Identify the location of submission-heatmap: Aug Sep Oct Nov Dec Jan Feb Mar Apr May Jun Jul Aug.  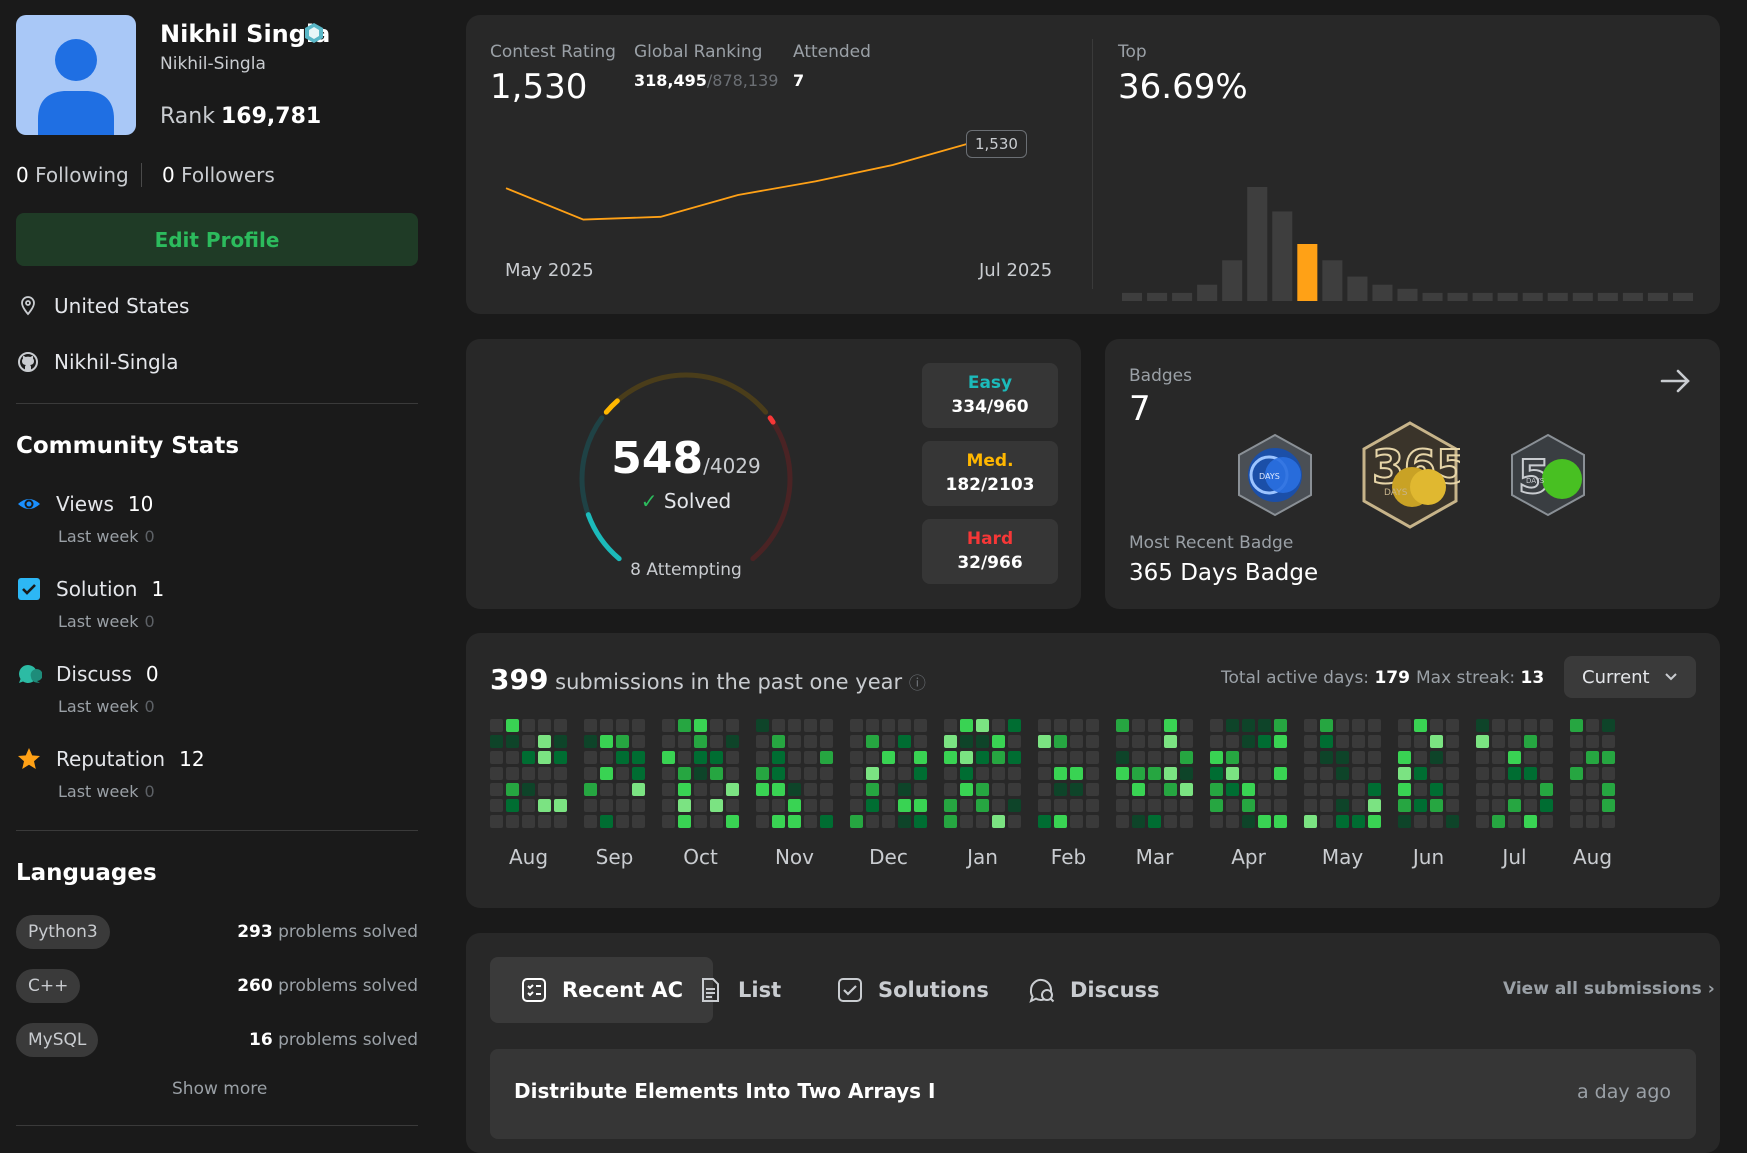
(1095, 809).